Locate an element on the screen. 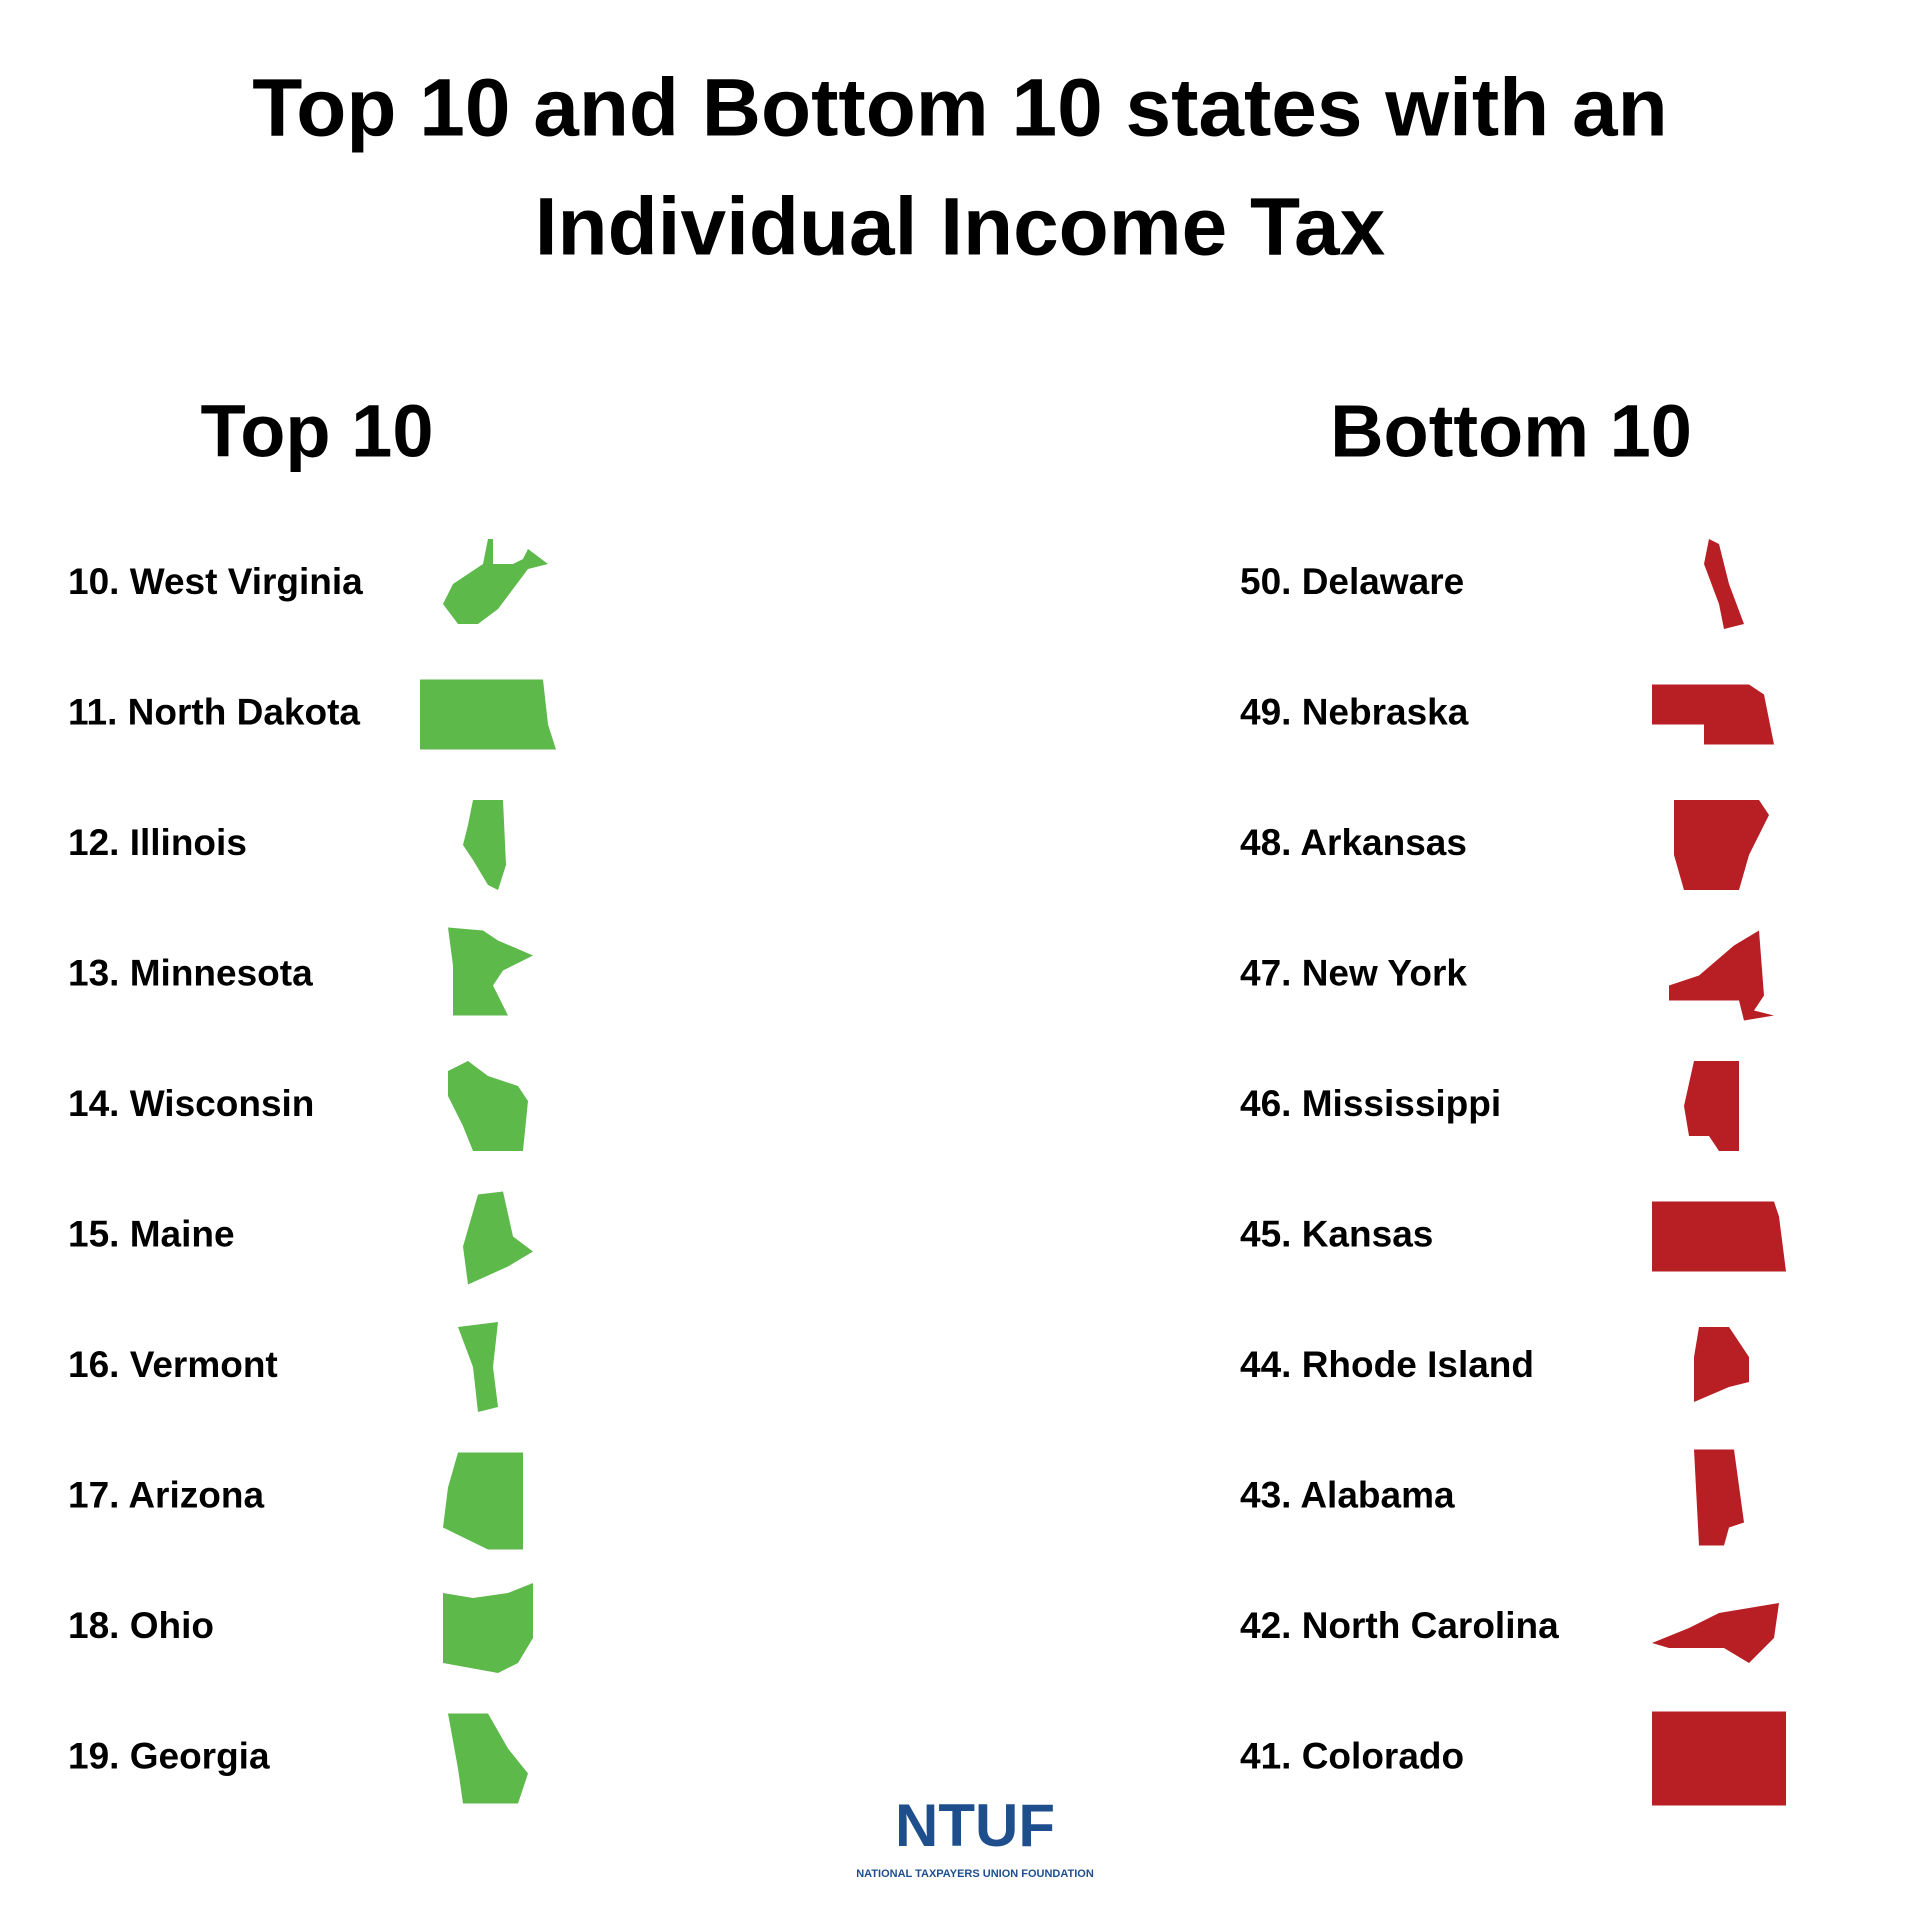 The image size is (1920, 1920). ranked-state: 46. Mississippi is located at coordinates (1370, 1103).